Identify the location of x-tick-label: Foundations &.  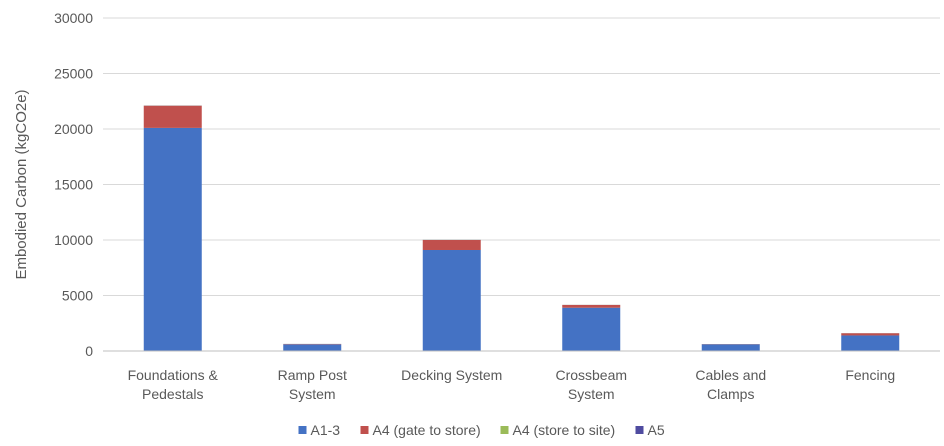
(173, 375).